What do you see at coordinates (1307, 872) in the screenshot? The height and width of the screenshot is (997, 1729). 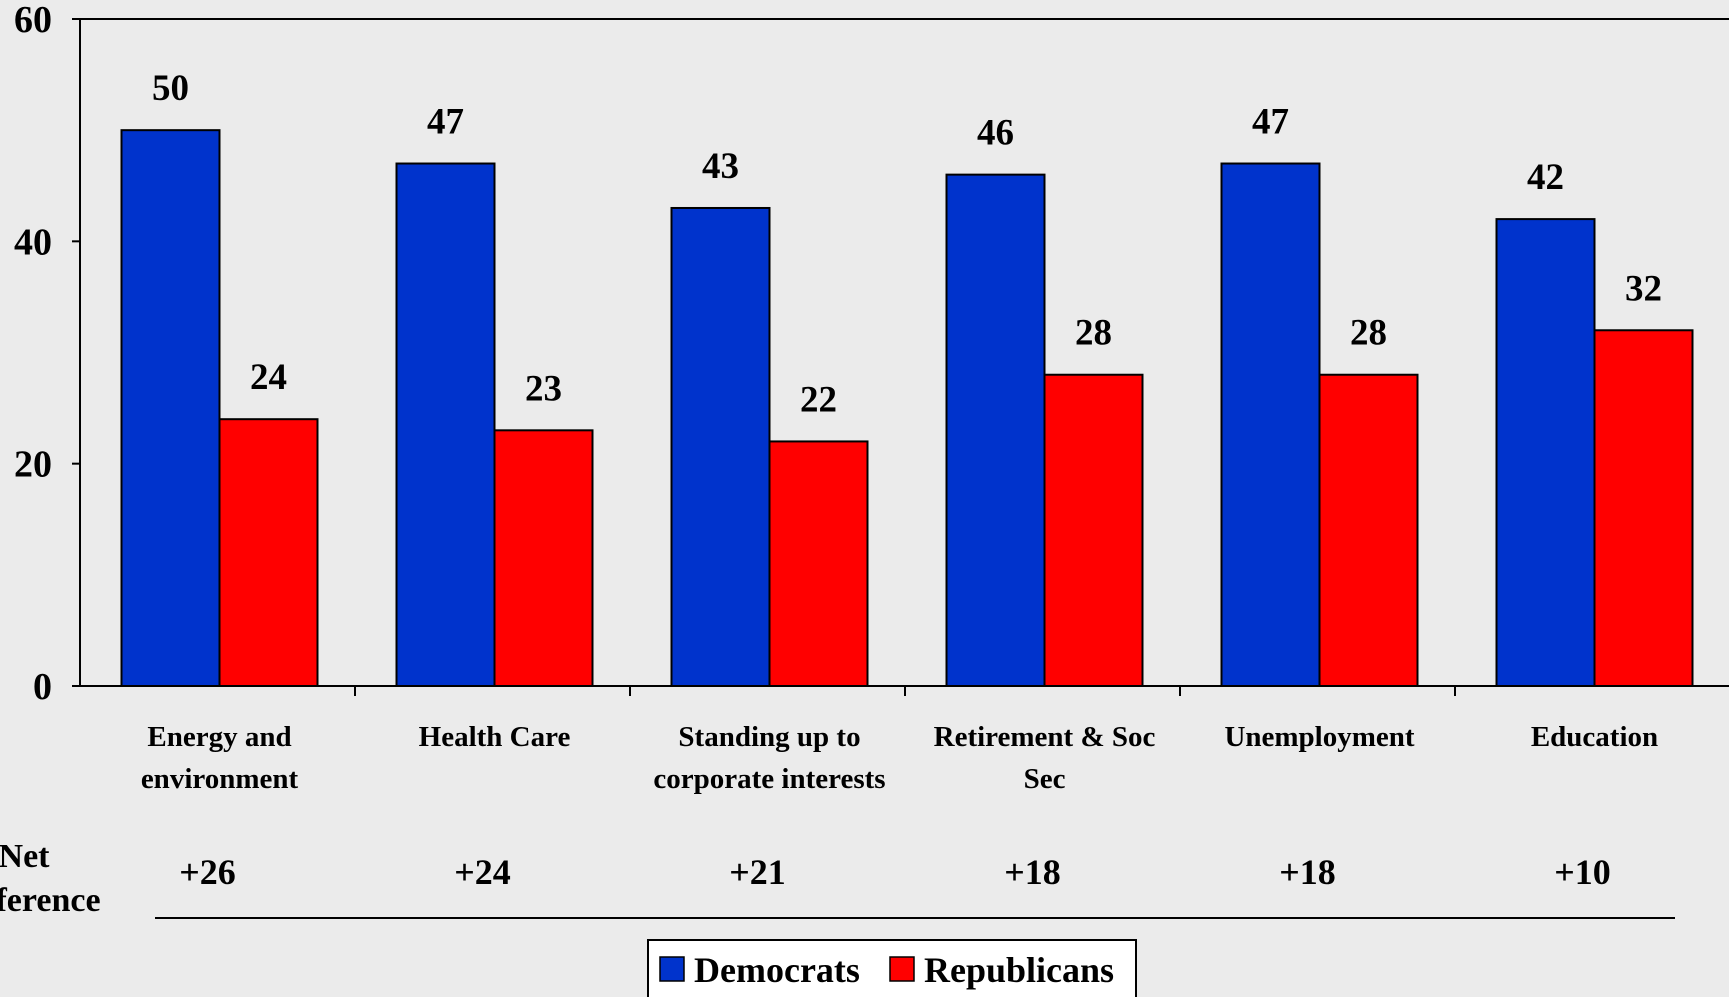 I see `net-difference-value-4: +18` at bounding box center [1307, 872].